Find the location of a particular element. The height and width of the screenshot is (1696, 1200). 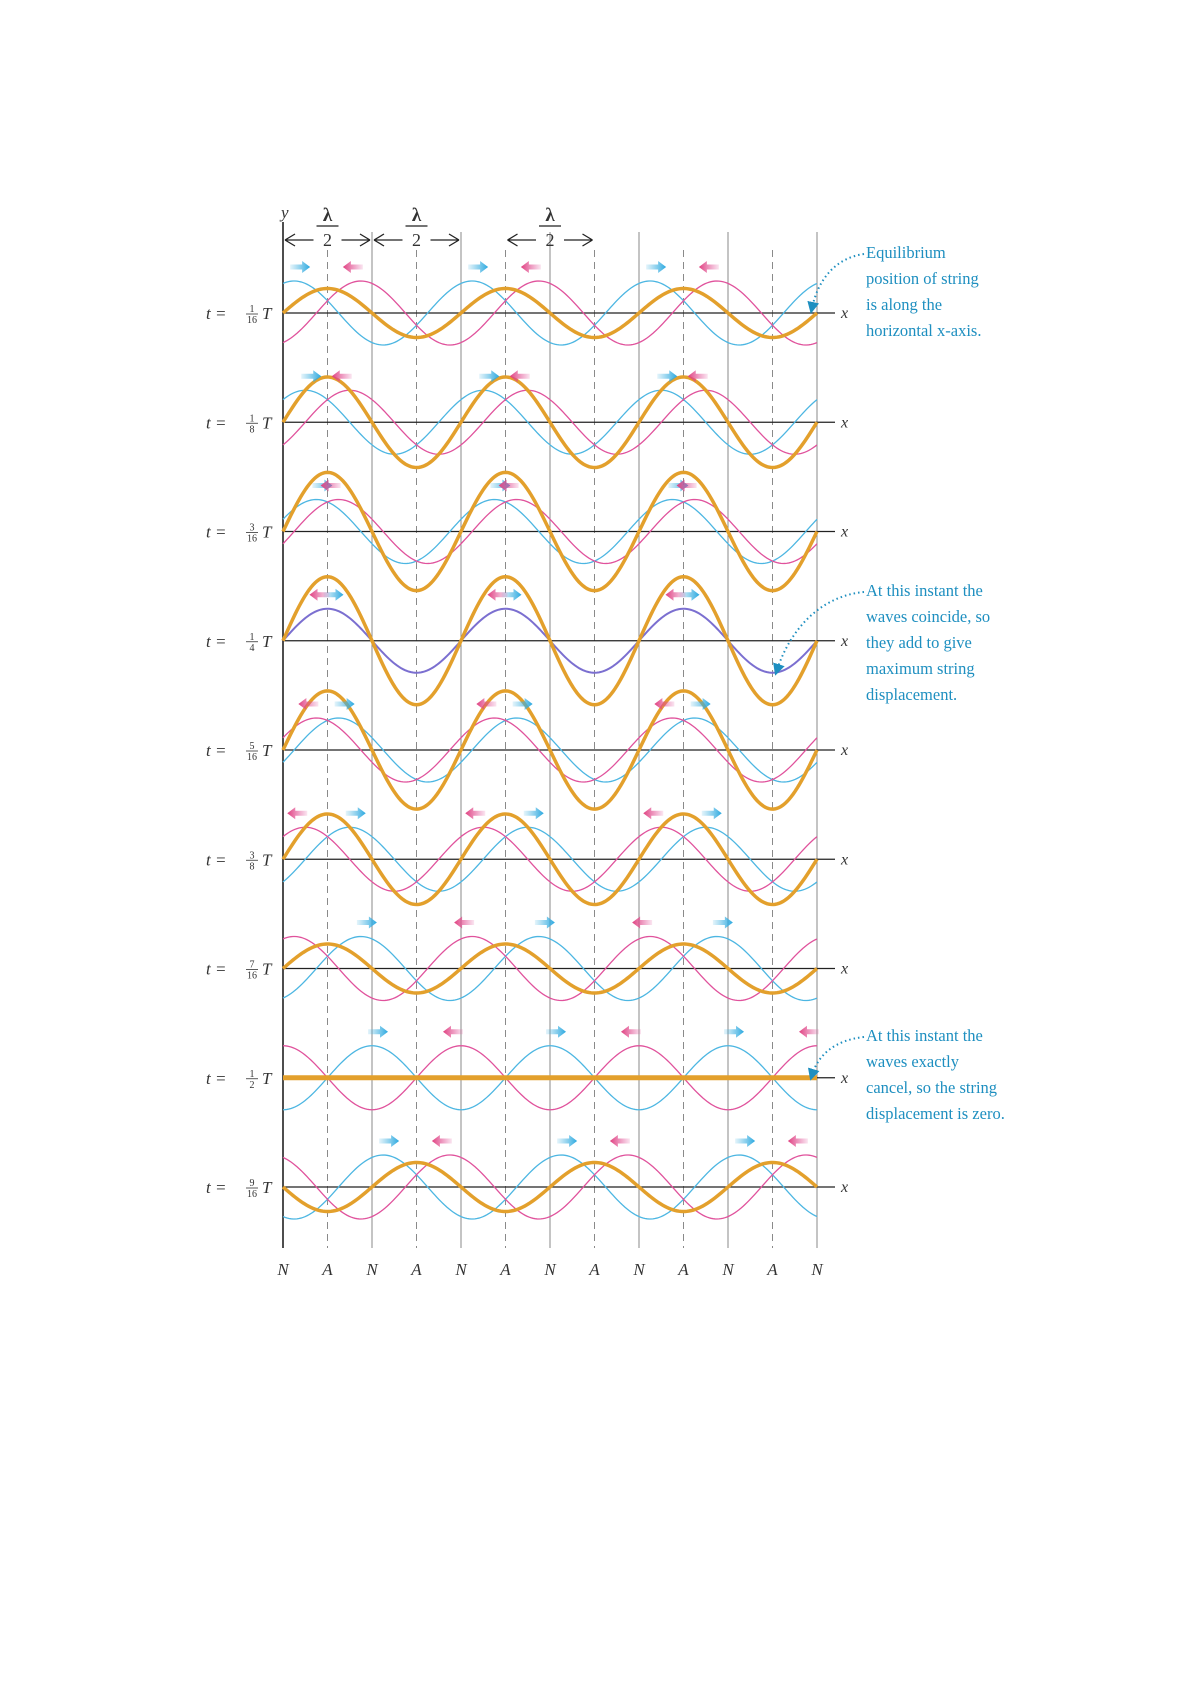

time-row: x t = 38 T is located at coordinates (527, 857).